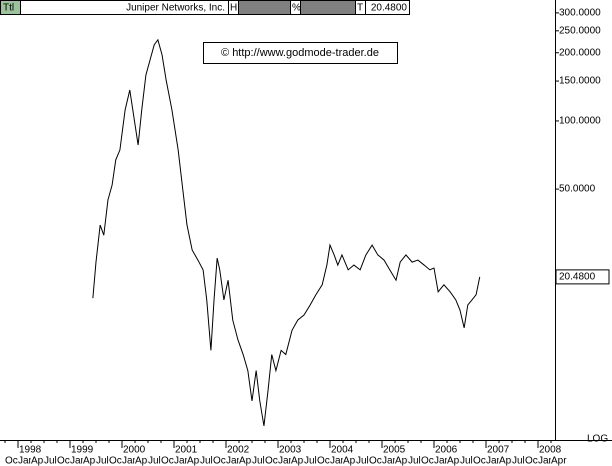 This screenshot has height=466, width=612. What do you see at coordinates (580, 81) in the screenshot?
I see `y-tick-label: 150.0000` at bounding box center [580, 81].